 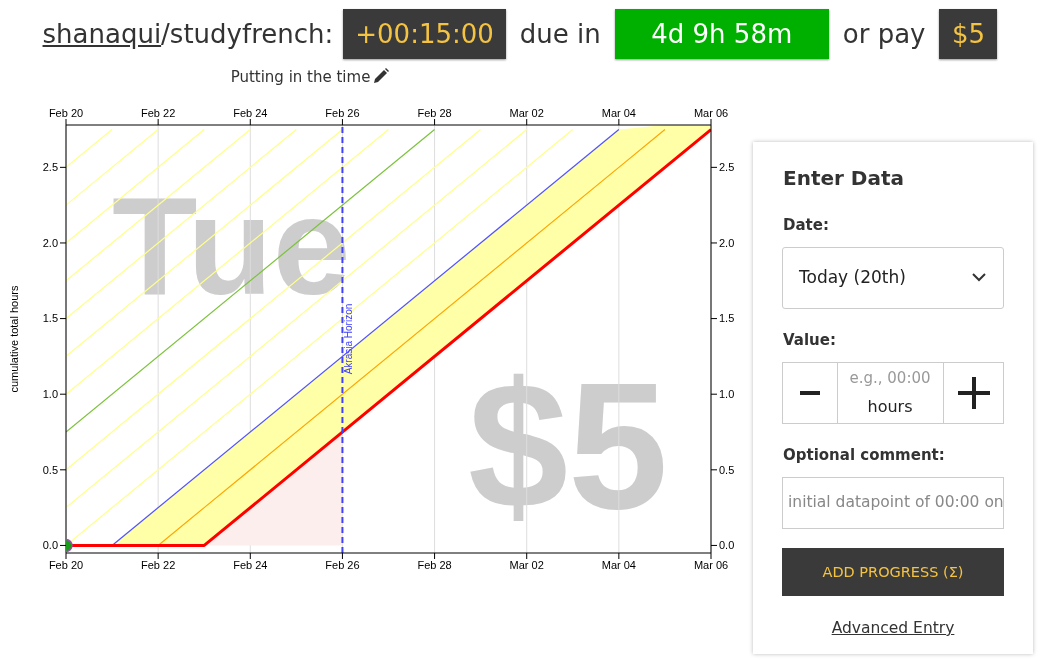 What do you see at coordinates (852, 277) in the screenshot?
I see `text: Today (20th)` at bounding box center [852, 277].